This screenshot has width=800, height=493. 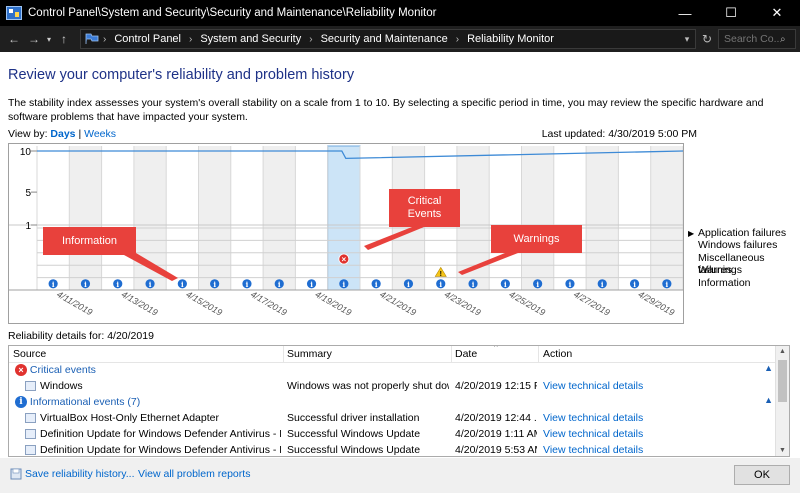 I want to click on view-by-weeks-link: Weeks, so click(x=100, y=134).